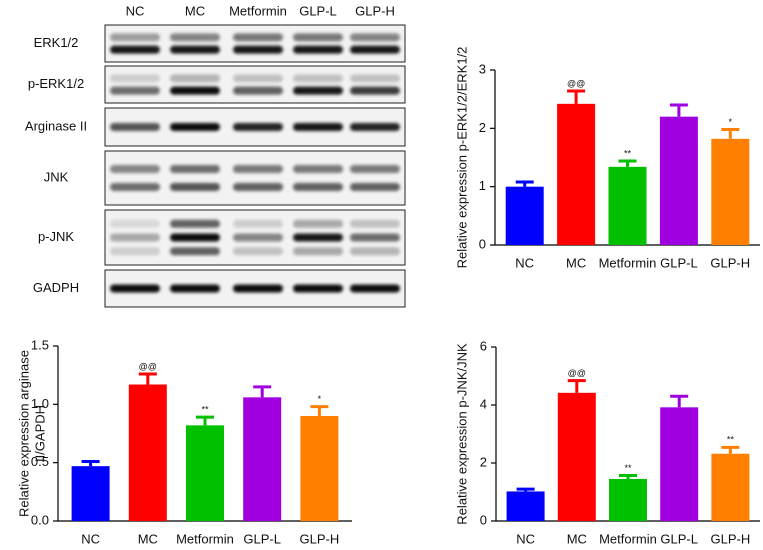 The width and height of the screenshot is (763, 550). I want to click on y-tick-label: 0.0, so click(40, 519).